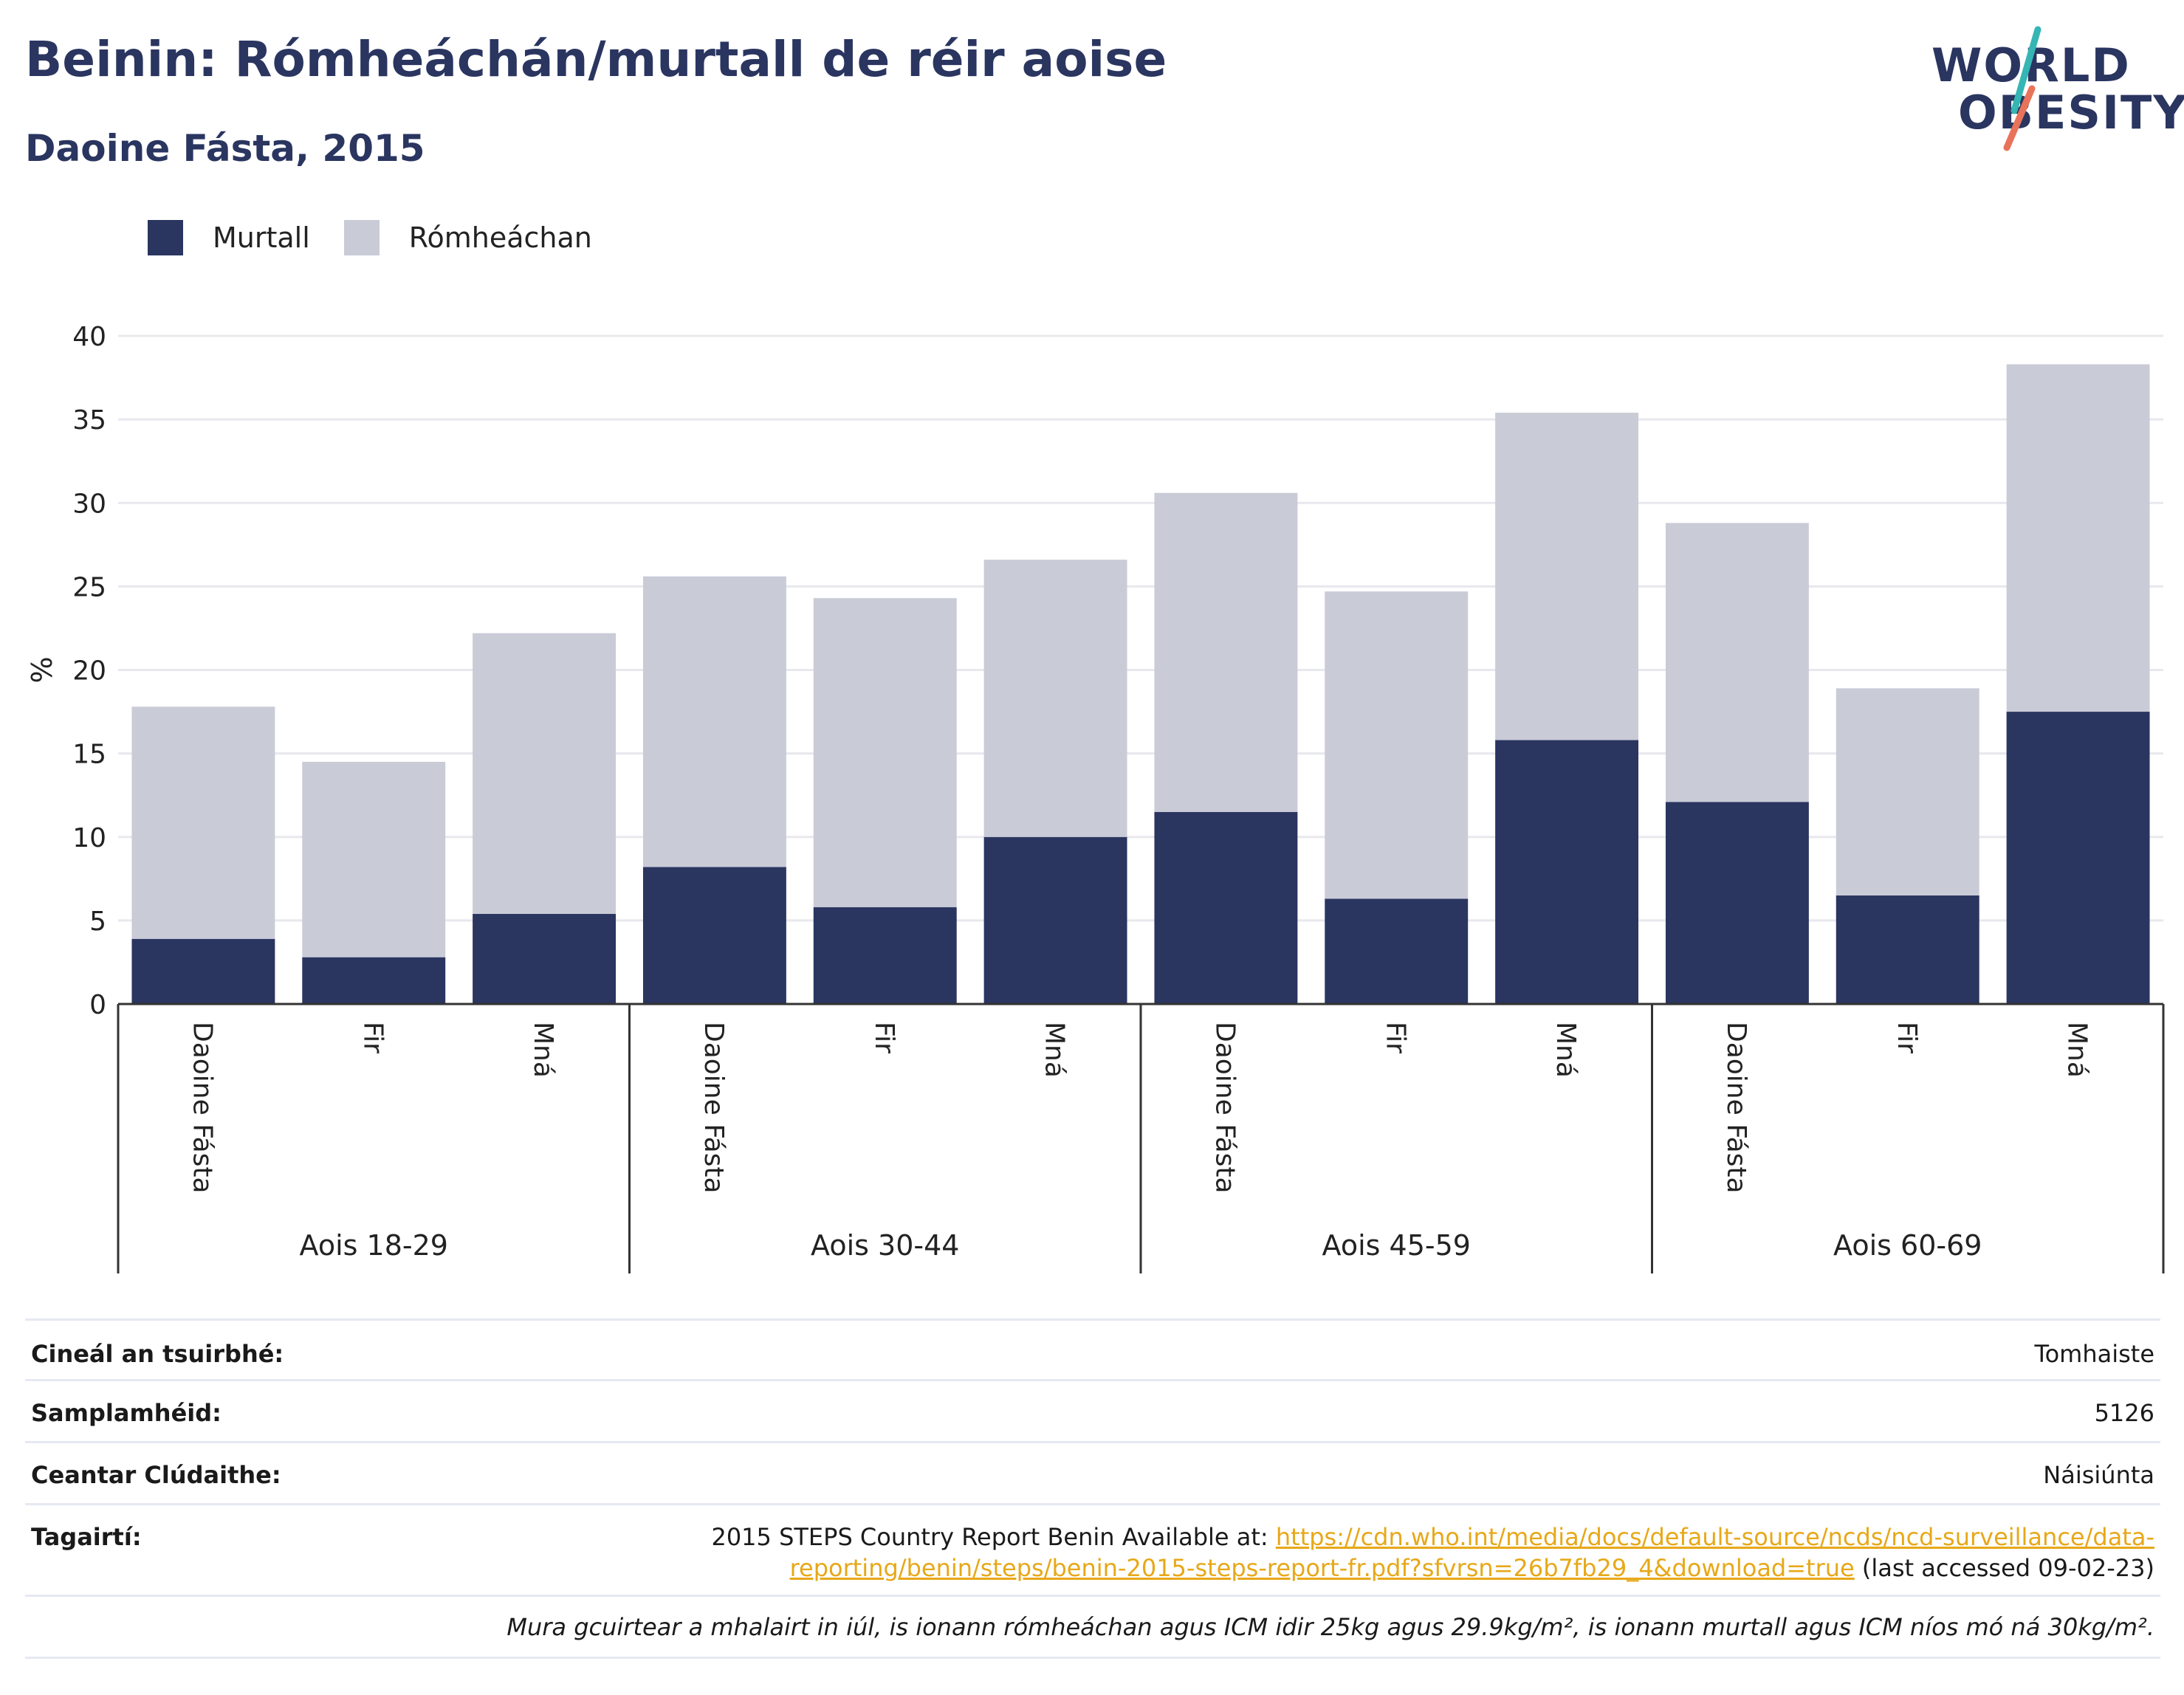 The image size is (2184, 1695). I want to click on reference-suffix: (last accessed 09-02-23), so click(2004, 1568).